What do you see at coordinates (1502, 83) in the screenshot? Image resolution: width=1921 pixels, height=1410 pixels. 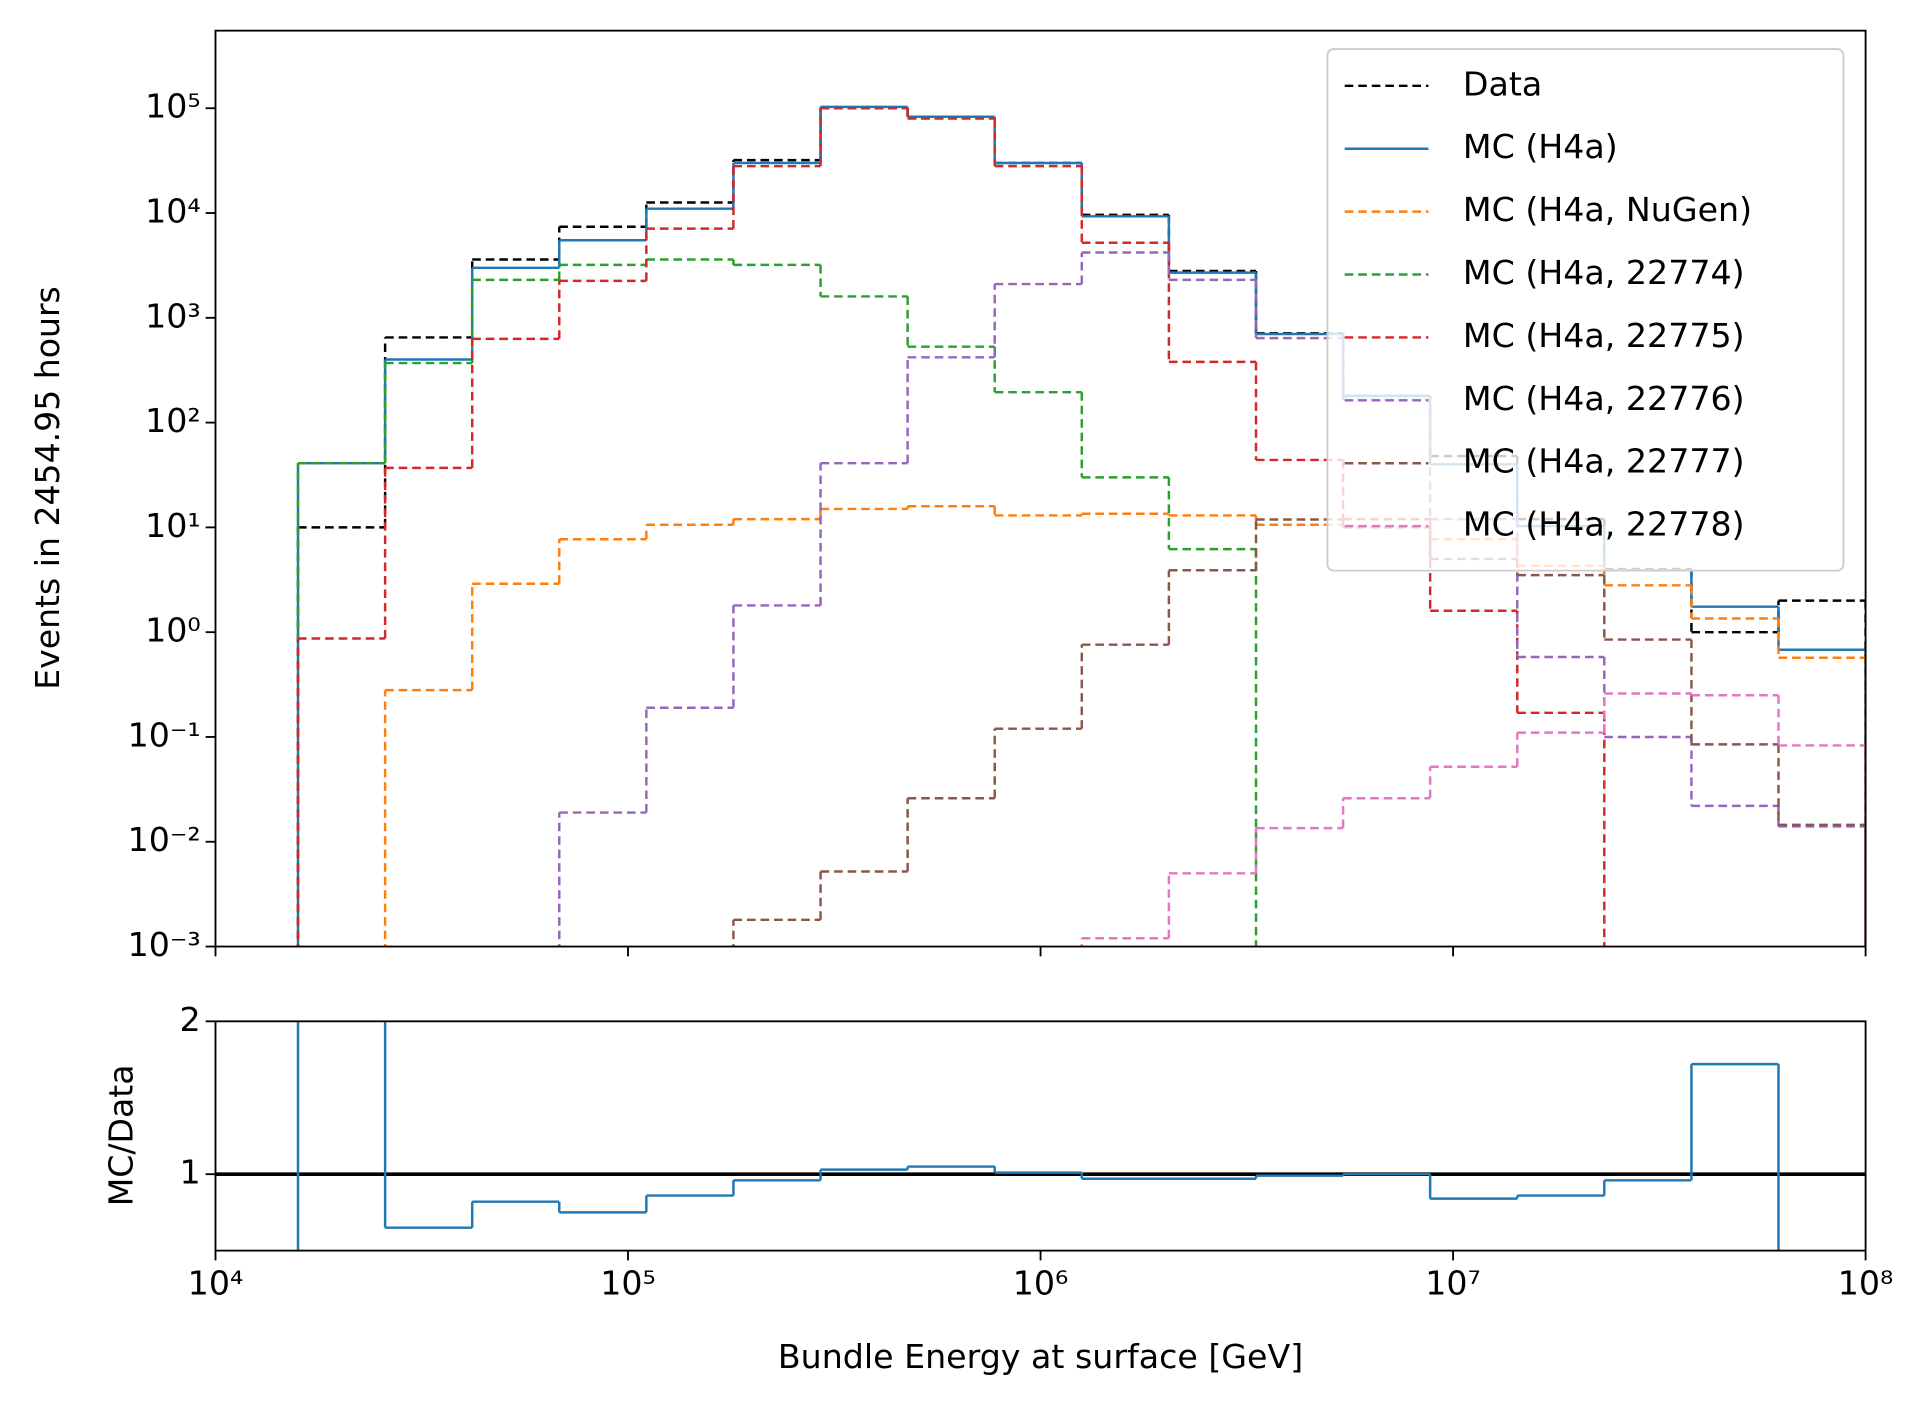 I see `legend-label: Data` at bounding box center [1502, 83].